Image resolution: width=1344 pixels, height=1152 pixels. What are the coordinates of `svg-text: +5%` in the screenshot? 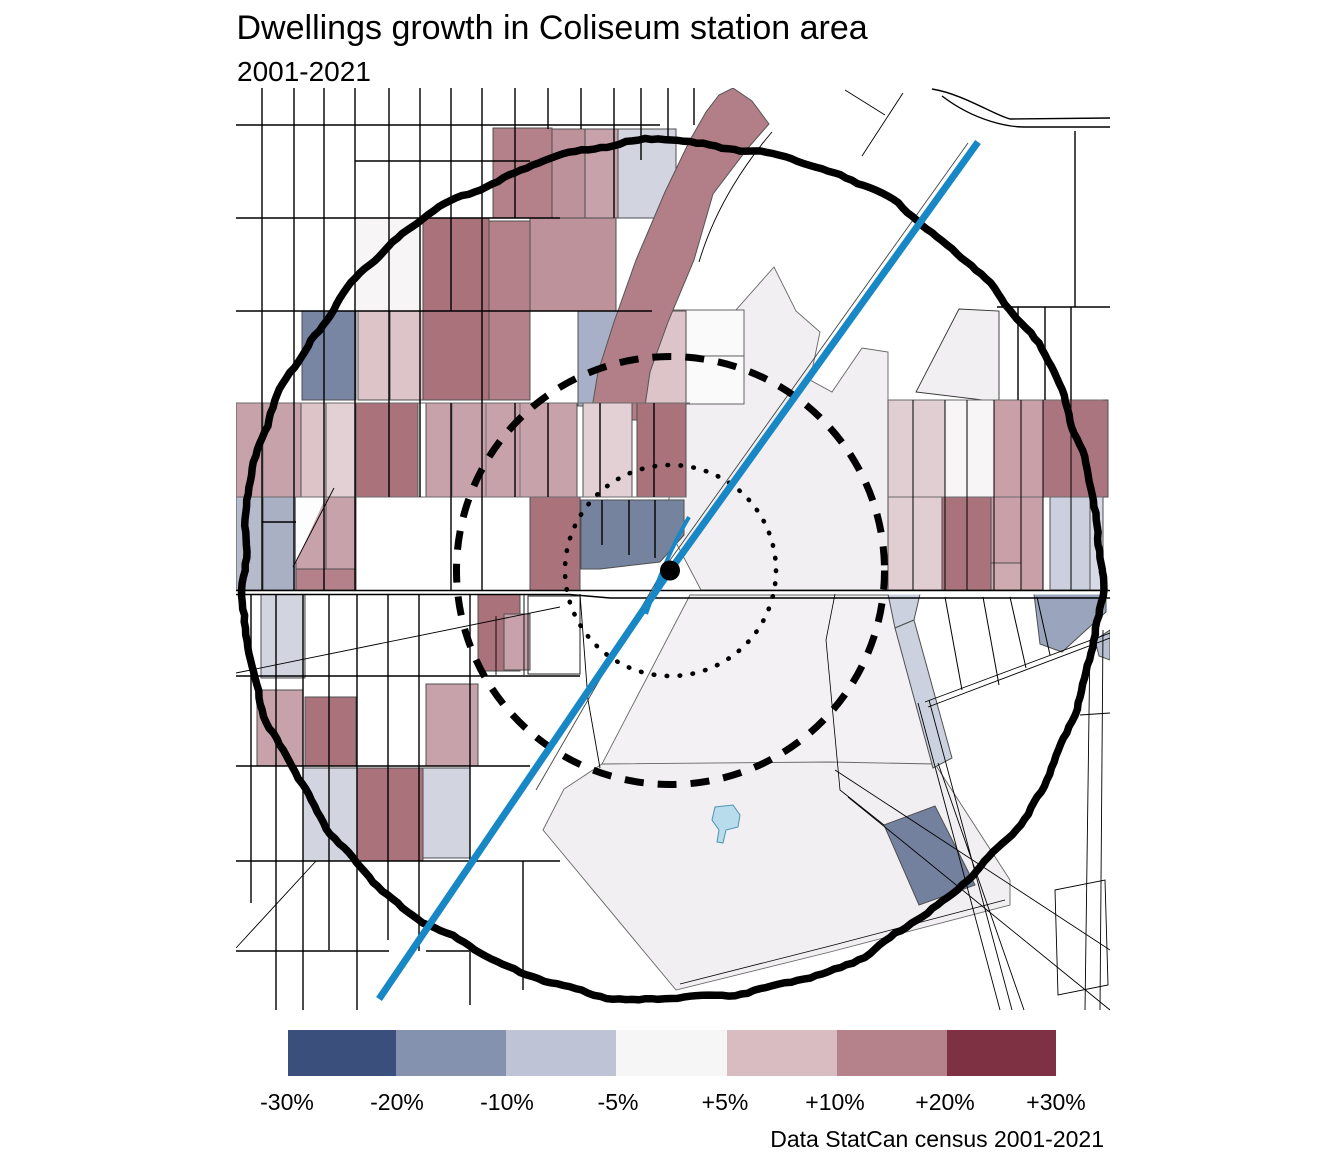 It's located at (725, 1102).